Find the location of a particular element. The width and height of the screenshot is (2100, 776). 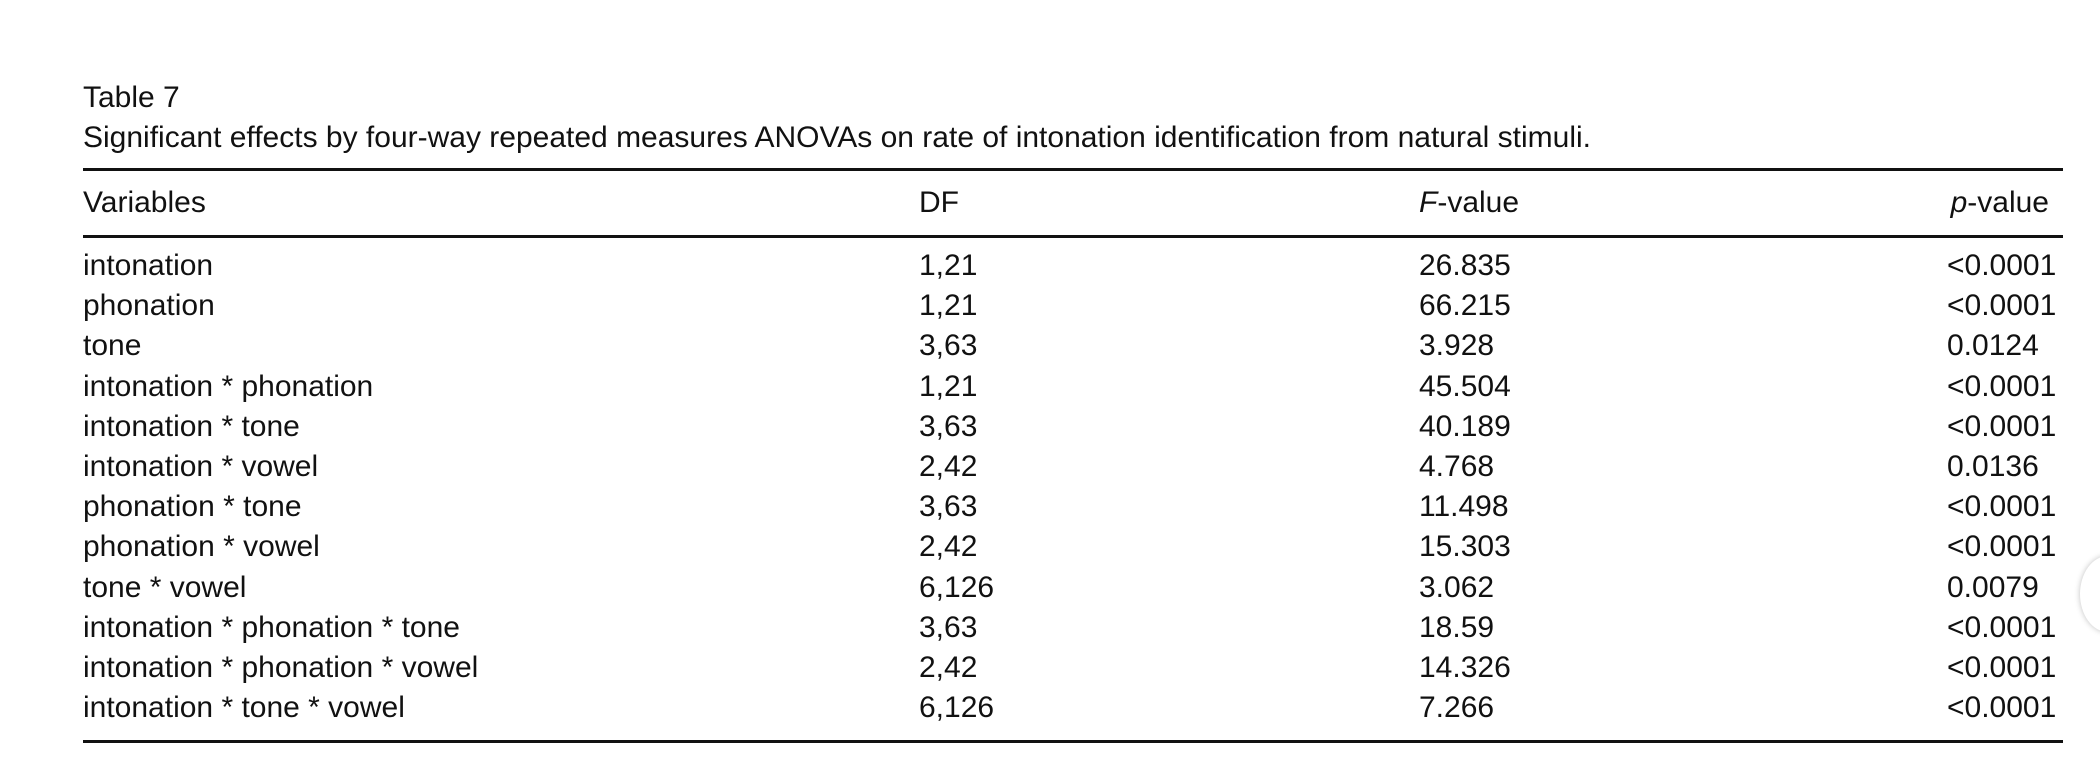

cell-variables: phonation is located at coordinates (149, 306).